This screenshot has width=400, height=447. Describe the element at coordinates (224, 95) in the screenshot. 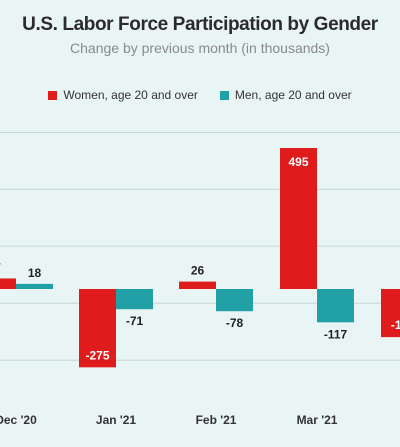

I see `legend-swatch-men` at that location.